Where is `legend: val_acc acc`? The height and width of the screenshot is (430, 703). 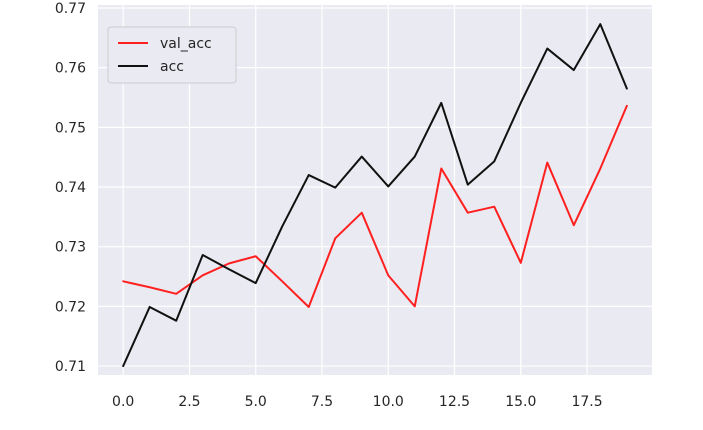 legend: val_acc acc is located at coordinates (172, 55).